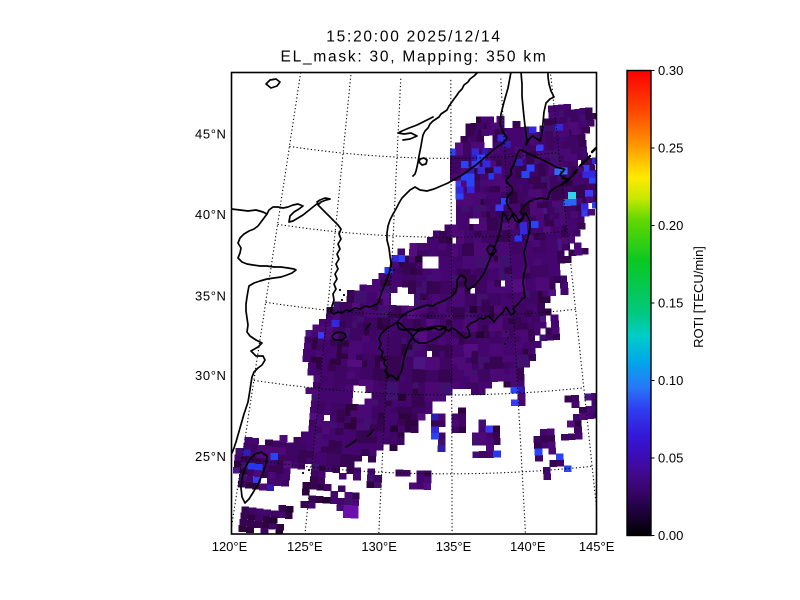 Image resolution: width=800 pixels, height=600 pixels. I want to click on svg-text: 40°N, so click(210, 214).